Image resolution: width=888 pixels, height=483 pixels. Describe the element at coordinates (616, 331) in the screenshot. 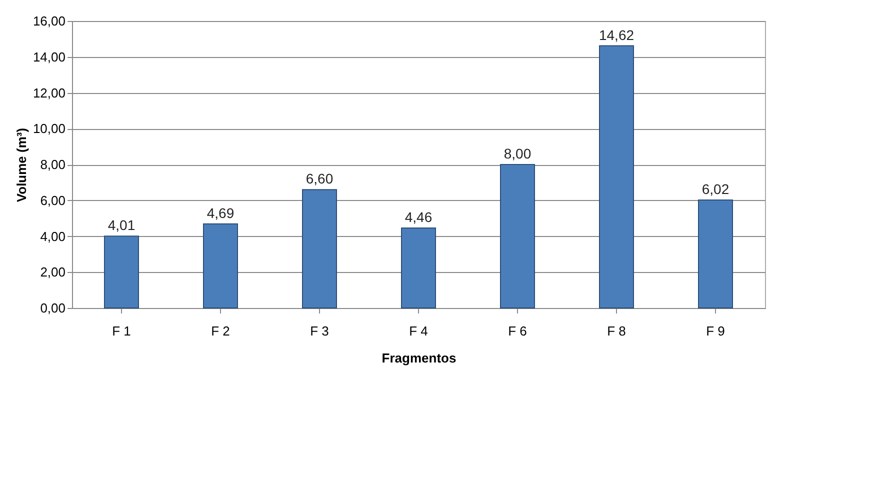

I see `x-tick-label: F 8` at that location.